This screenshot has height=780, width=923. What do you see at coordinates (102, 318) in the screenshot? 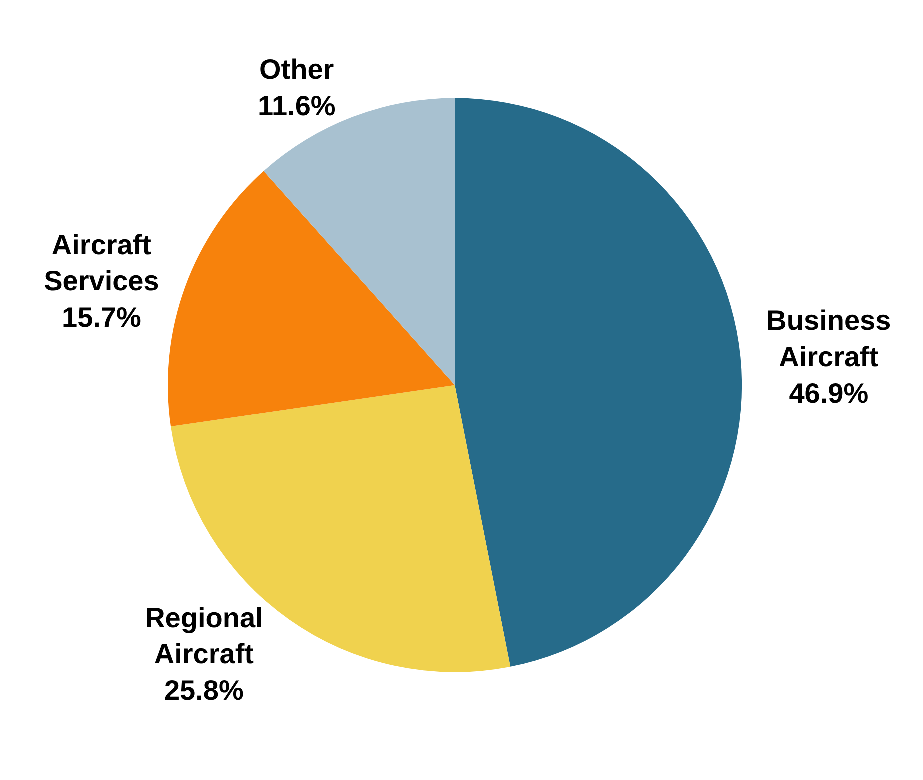
I see `data-label: 15.7%` at bounding box center [102, 318].